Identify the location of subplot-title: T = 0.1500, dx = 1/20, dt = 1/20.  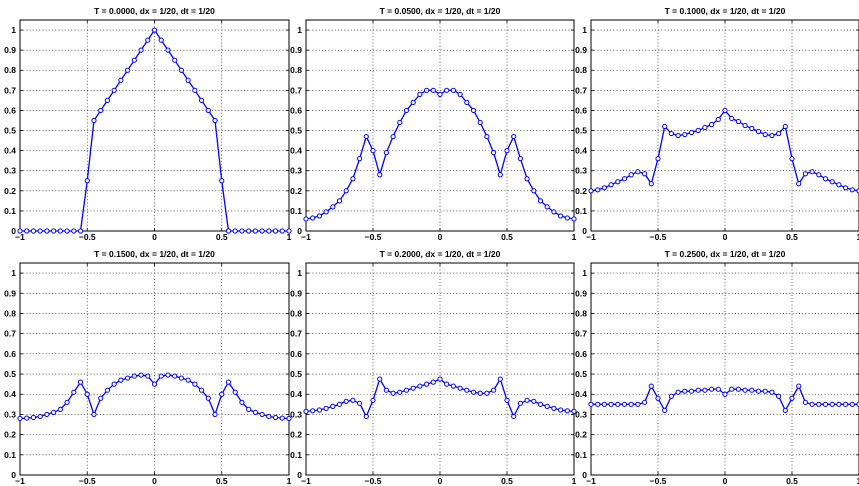
(154, 254).